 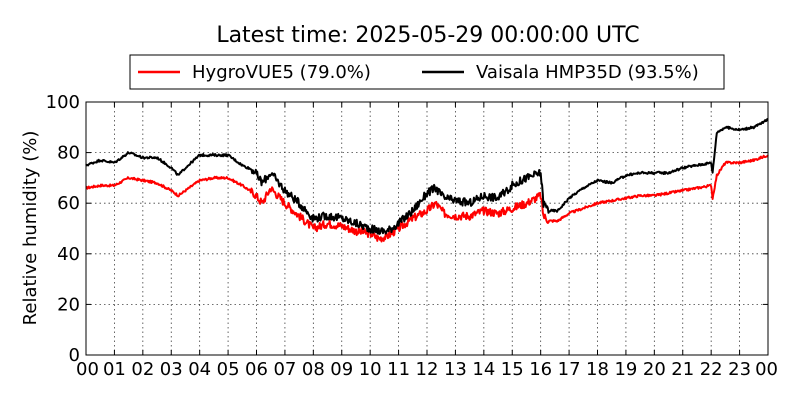 I want to click on y-tick-label: 60, so click(x=68, y=203).